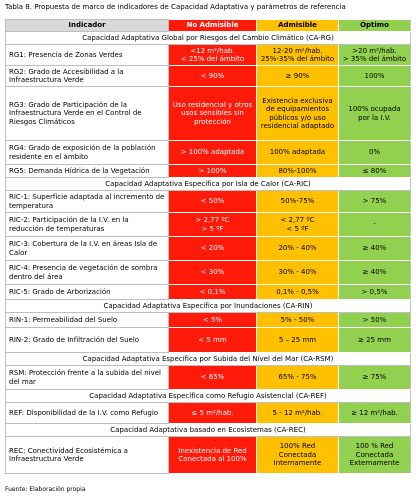  I want to click on threshold-cell: < 20%, so click(212, 248).